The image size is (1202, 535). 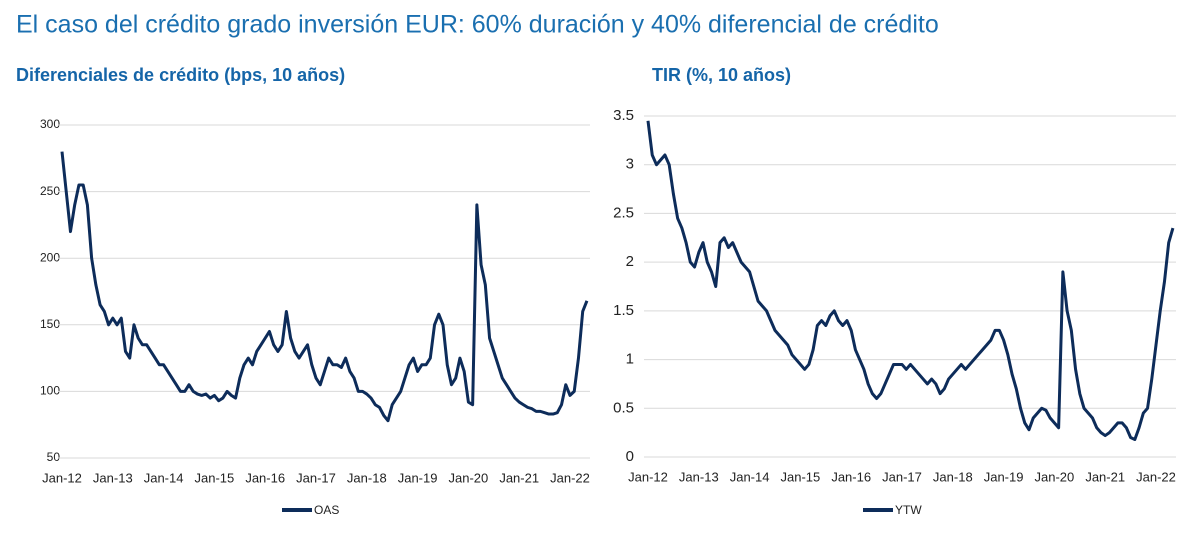 What do you see at coordinates (623, 115) in the screenshot?
I see `y-tick-label: 3.5` at bounding box center [623, 115].